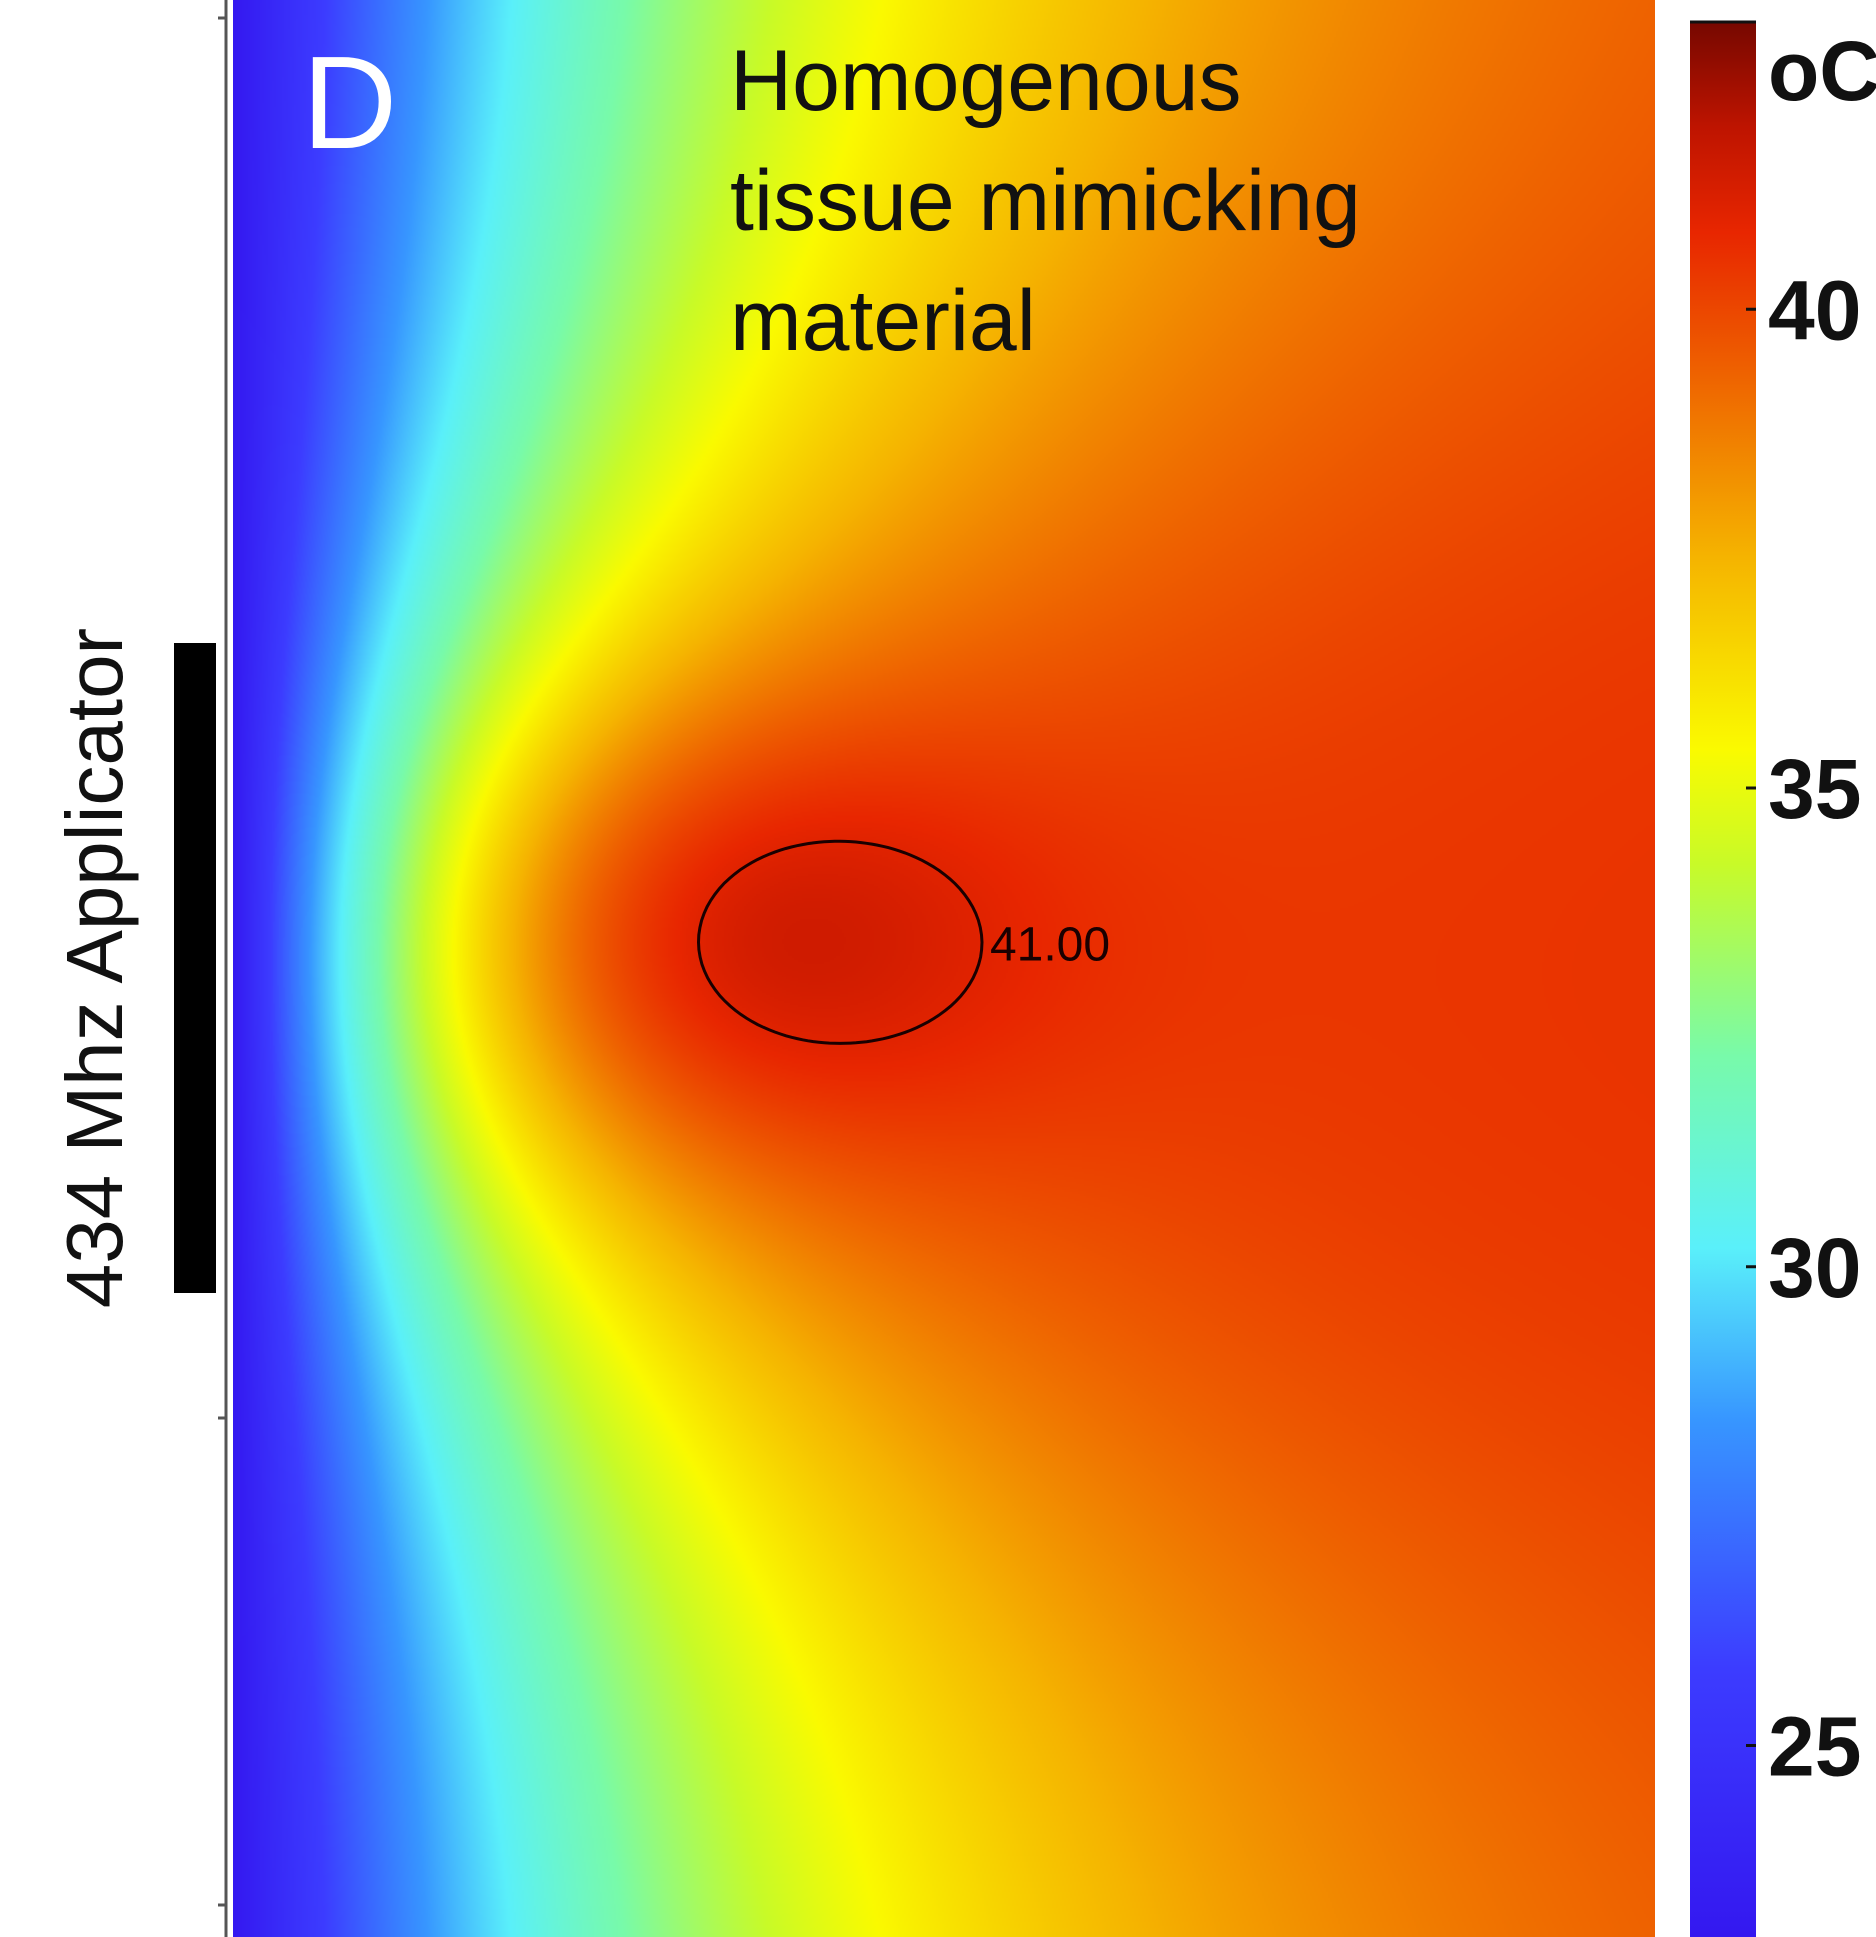 The height and width of the screenshot is (1937, 1876). What do you see at coordinates (1814, 1268) in the screenshot?
I see `colorbar-tick-label: 30` at bounding box center [1814, 1268].